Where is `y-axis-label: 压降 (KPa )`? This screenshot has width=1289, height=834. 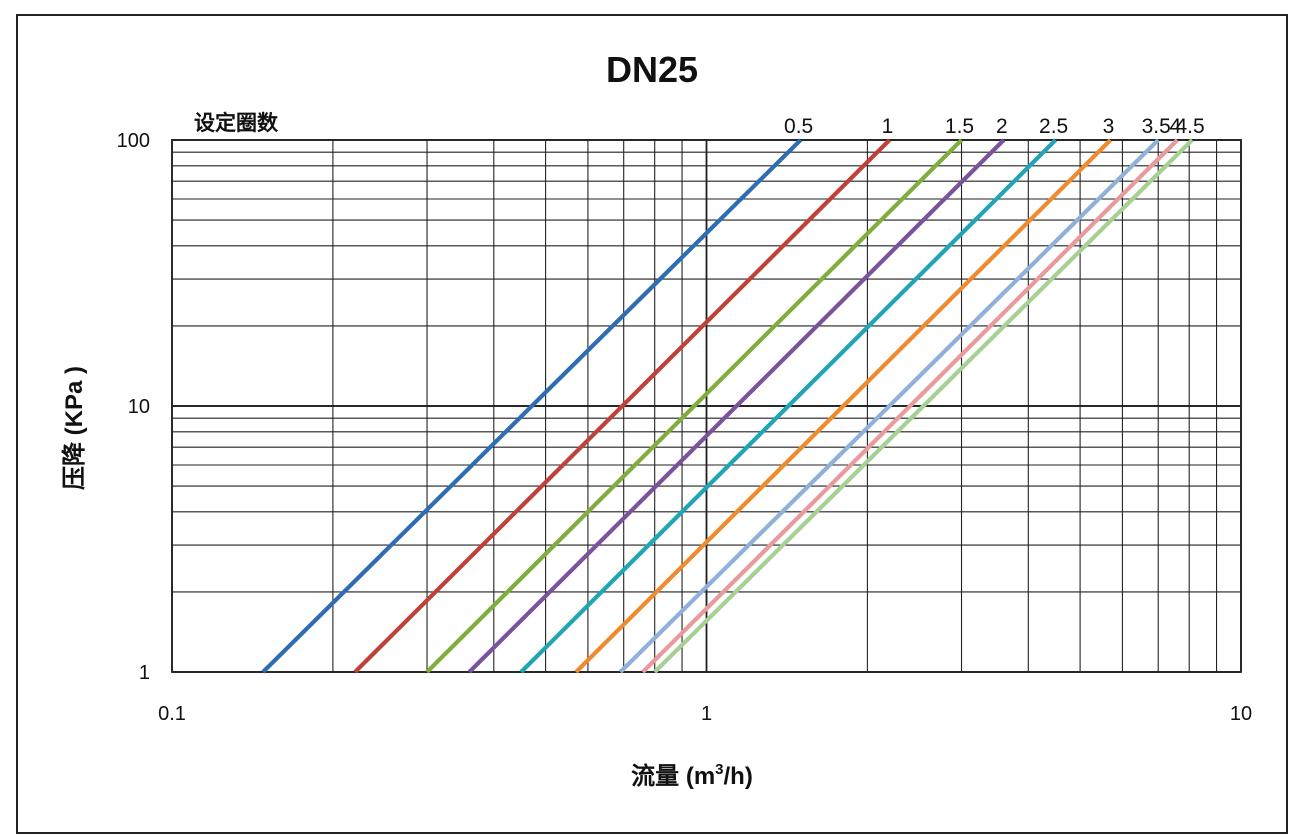 y-axis-label: 压降 (KPa ) is located at coordinates (74, 428).